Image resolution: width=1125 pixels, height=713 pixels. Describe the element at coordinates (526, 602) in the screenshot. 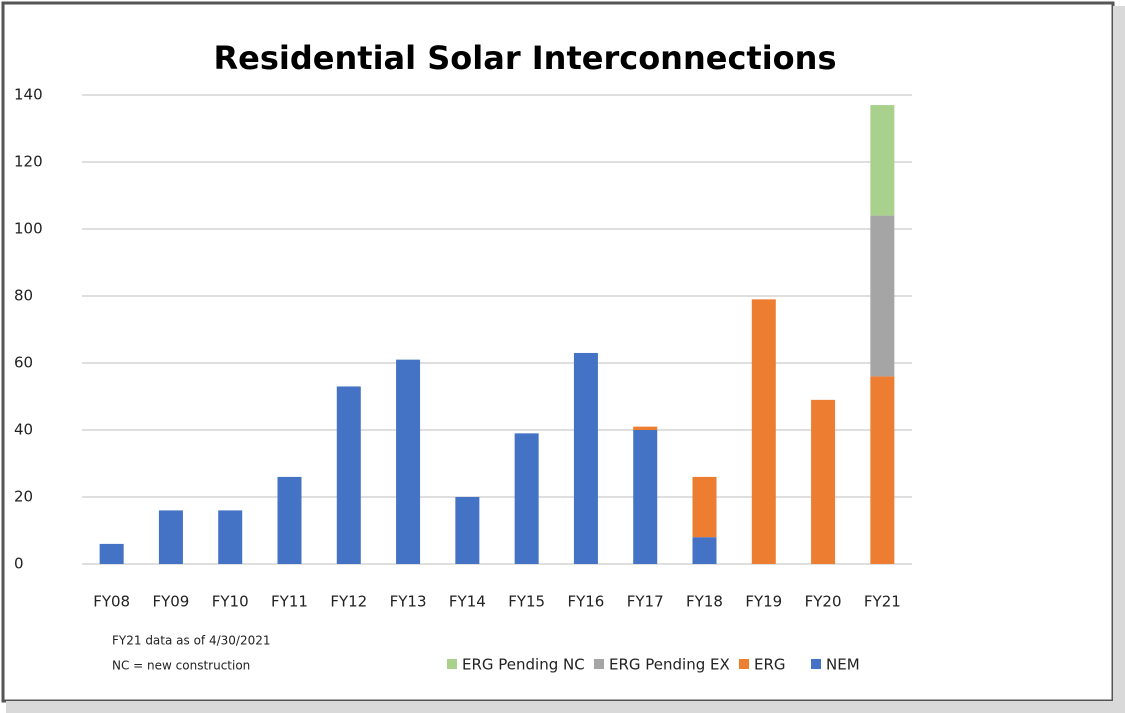

I see `x-tick-label: FY15` at that location.